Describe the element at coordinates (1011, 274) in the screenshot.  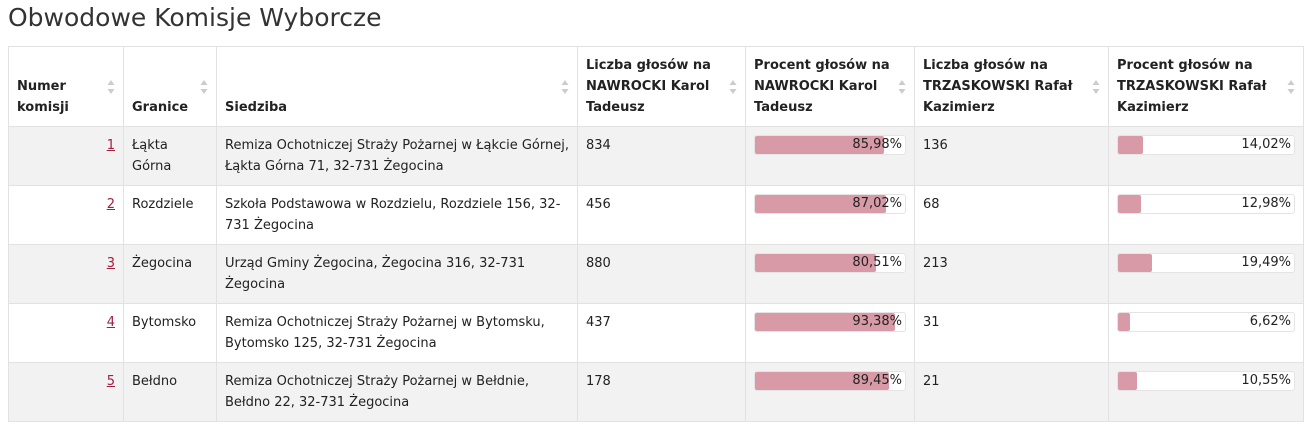
I see `cell: 213` at that location.